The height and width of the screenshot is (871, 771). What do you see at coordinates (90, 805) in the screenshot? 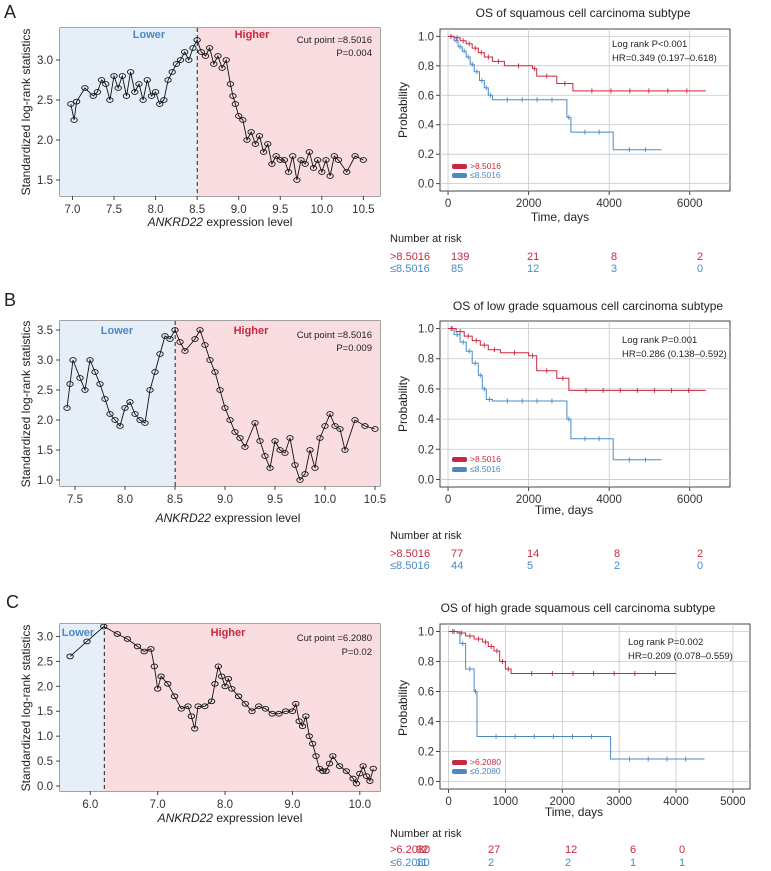
I see `x-tick-label: 6.0` at bounding box center [90, 805].